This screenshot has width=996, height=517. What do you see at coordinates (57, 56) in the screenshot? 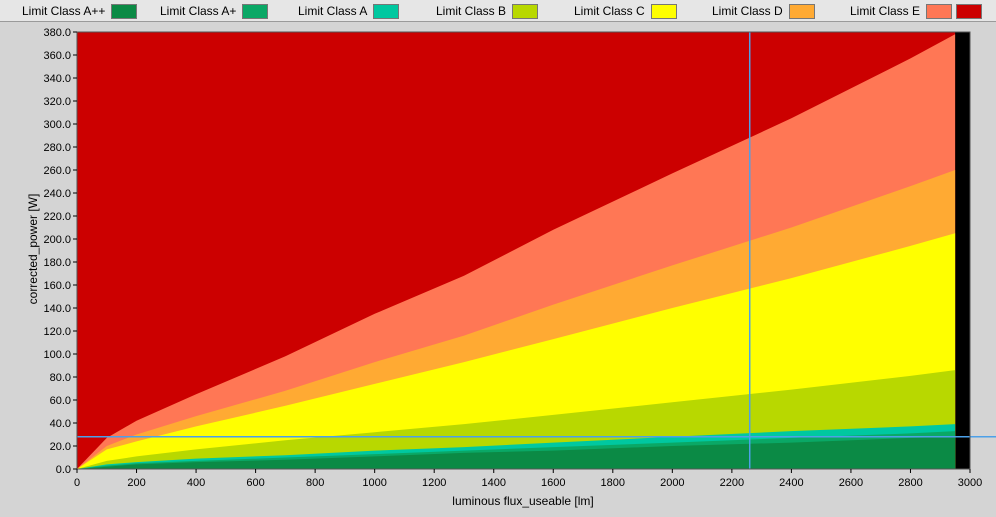
I see `y-tick-label: 360.0` at bounding box center [57, 56].